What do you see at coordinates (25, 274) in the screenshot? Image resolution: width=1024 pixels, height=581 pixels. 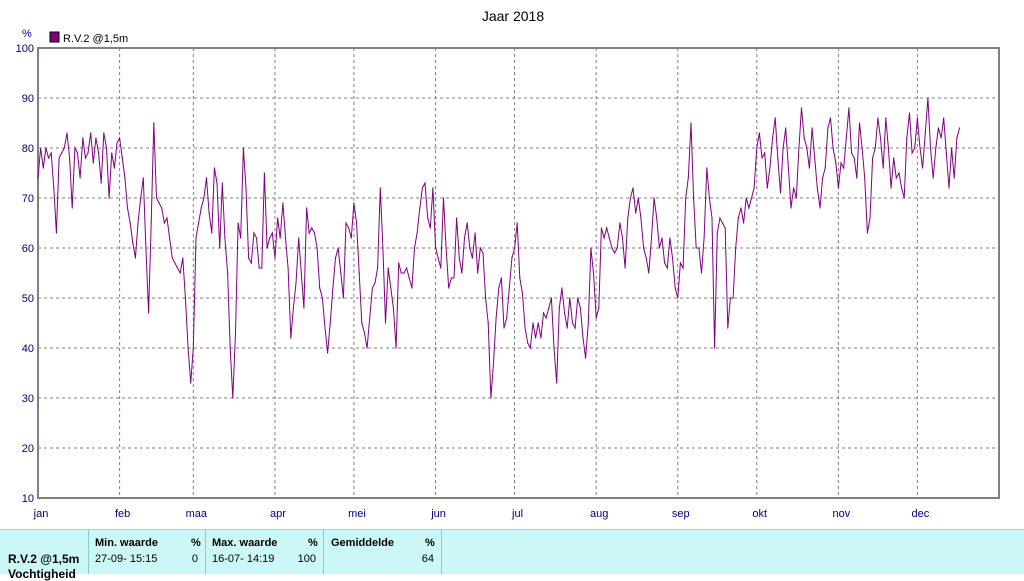 I see `y-tick-labels: 10 20 30 40 50 60 70 80 90 100` at bounding box center [25, 274].